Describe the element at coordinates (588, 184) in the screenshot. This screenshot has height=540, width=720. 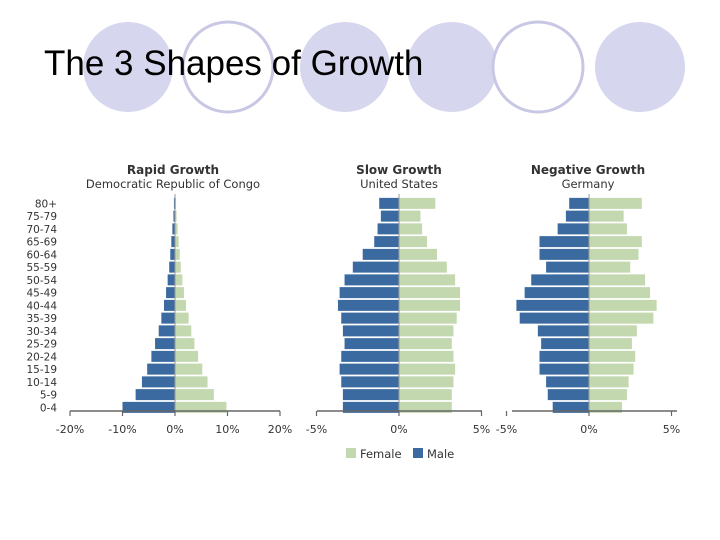
I see `panel-subtitle: Germany` at that location.